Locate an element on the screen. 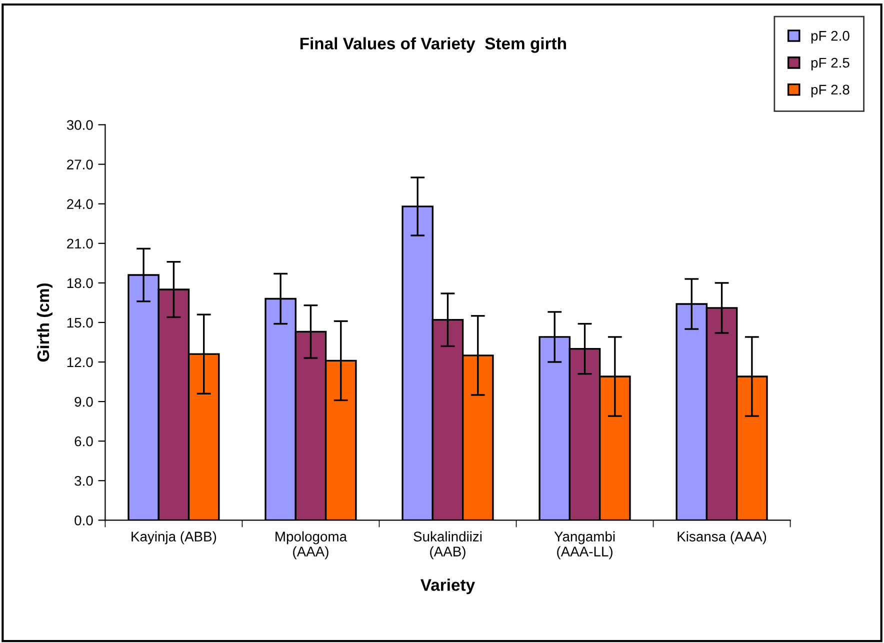 This screenshot has width=884, height=643. y-tick-label: 18.0 is located at coordinates (80, 283).